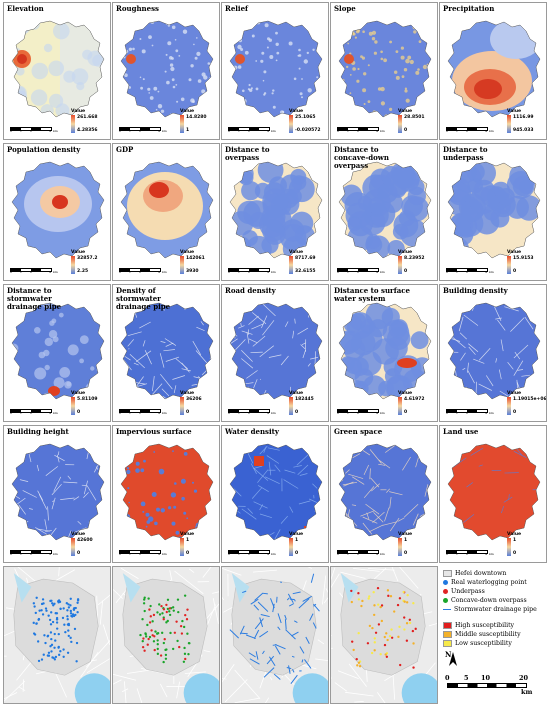 The image size is (550, 712). I want to click on legend-item: Low susceptibility, so click(477, 643).